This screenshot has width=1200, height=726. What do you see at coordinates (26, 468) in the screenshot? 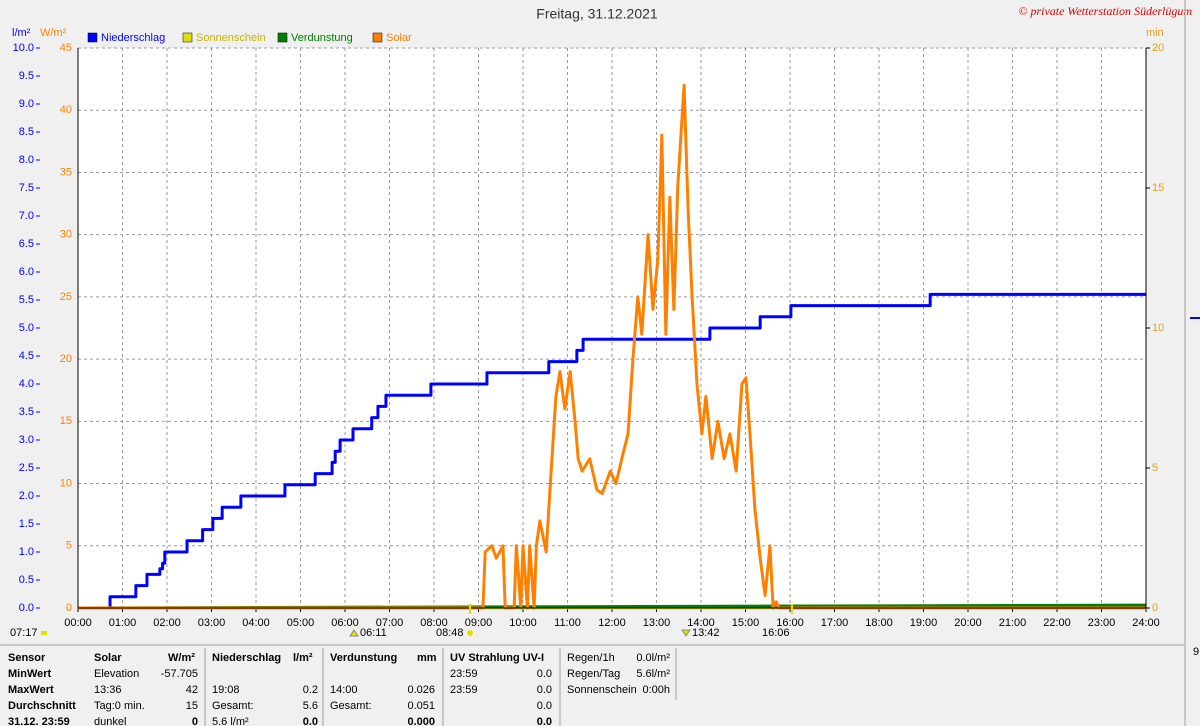
I see `y-tick-label: 2.5` at bounding box center [26, 468].